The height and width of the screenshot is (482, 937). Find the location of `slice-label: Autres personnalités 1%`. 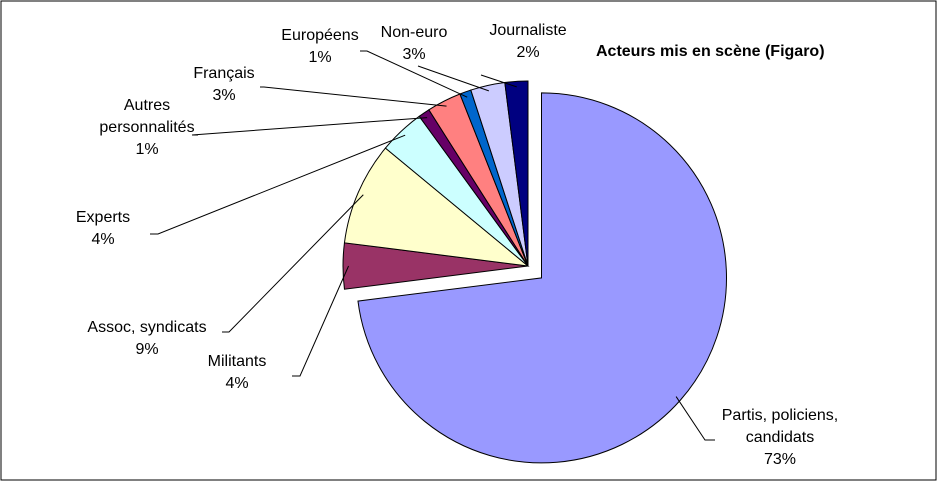

slice-label: Autres personnalités 1% is located at coordinates (146, 127).